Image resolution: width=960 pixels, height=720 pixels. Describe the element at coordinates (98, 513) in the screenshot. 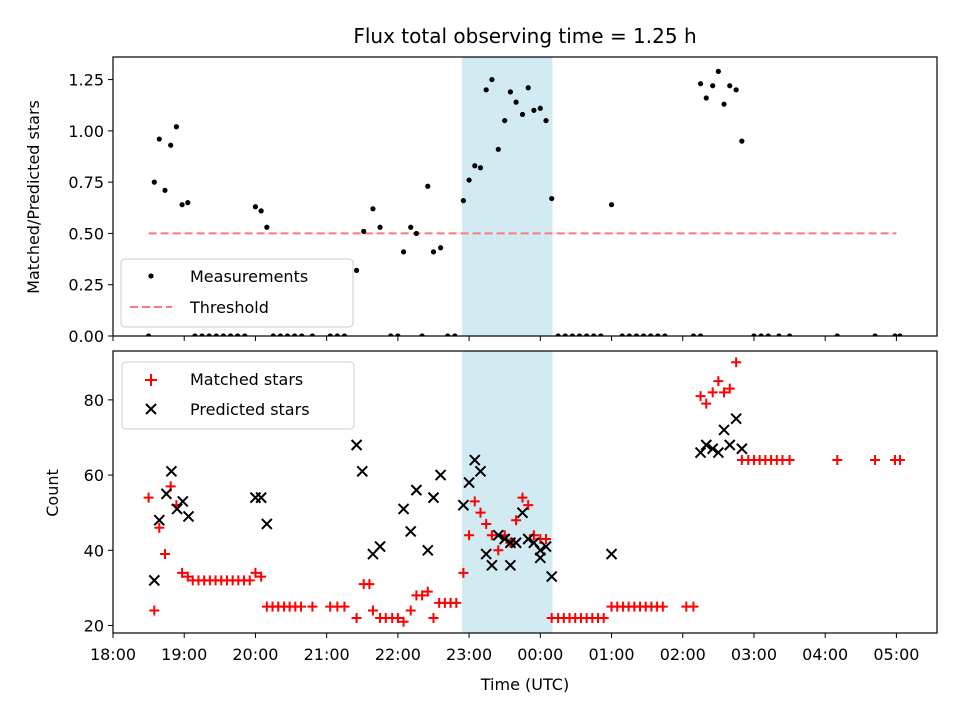

I see `bottom-y-ticks: 20 40 60 80` at that location.